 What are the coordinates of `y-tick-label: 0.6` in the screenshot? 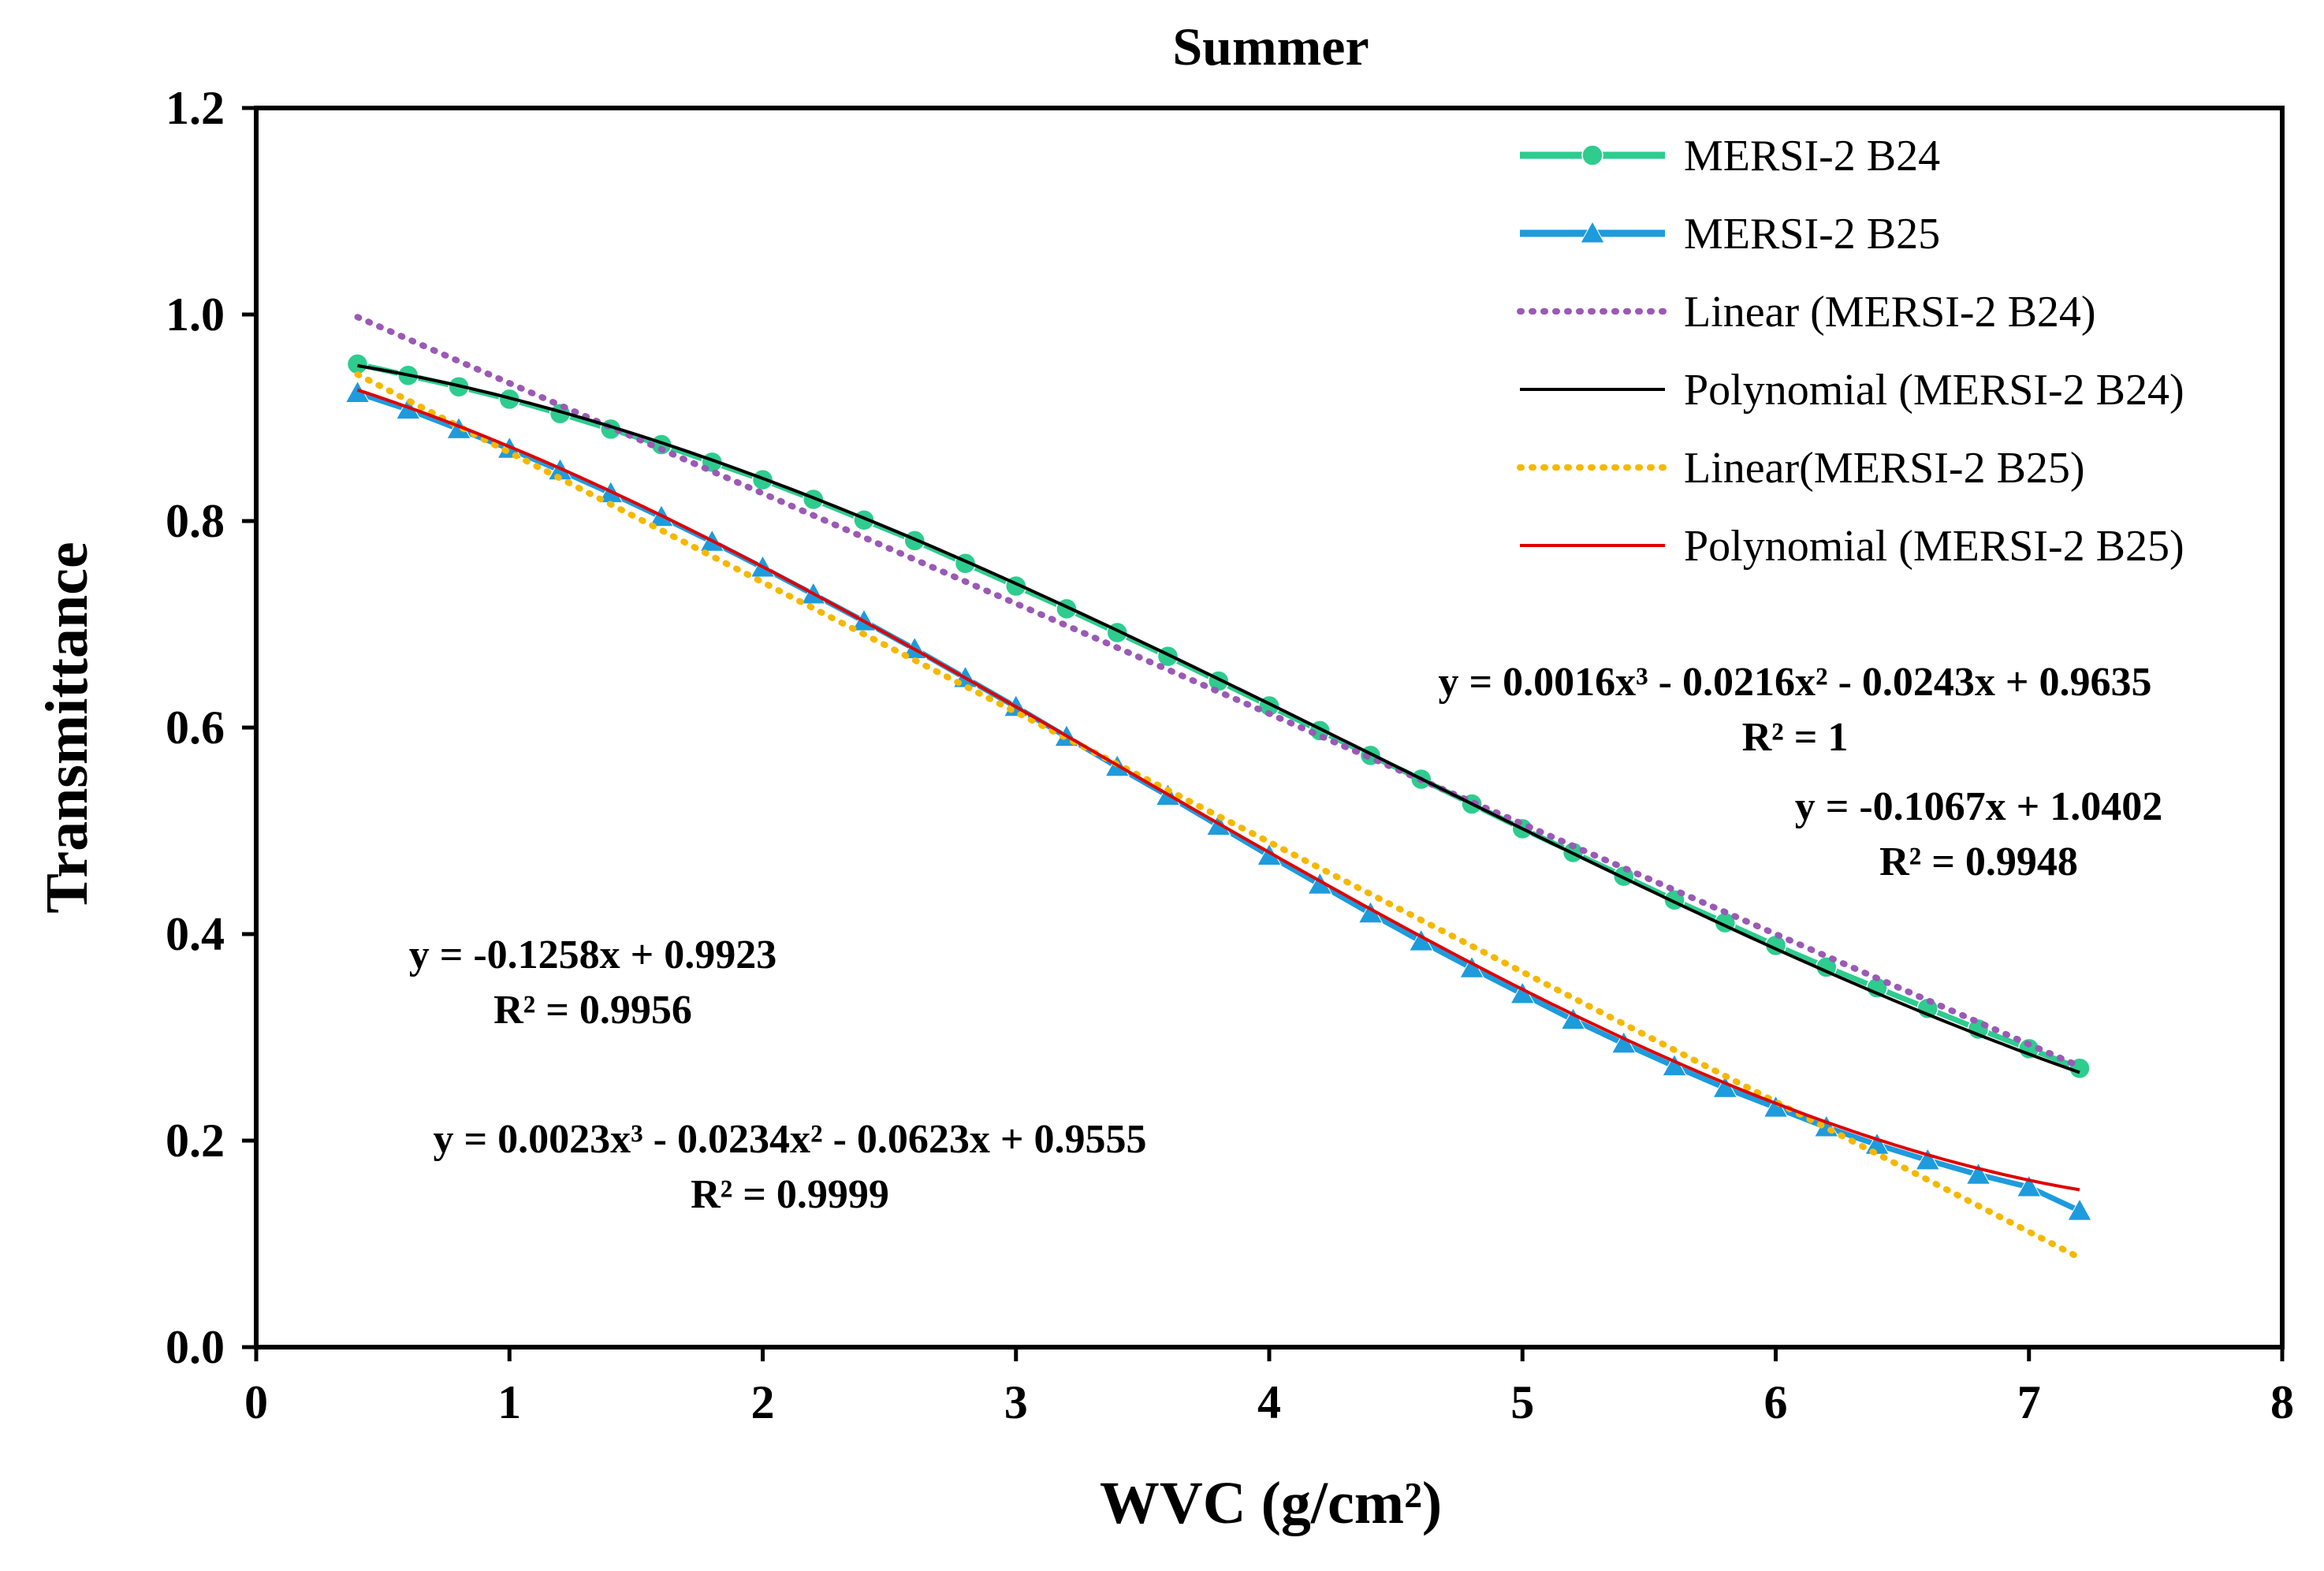 It's located at (195, 728).